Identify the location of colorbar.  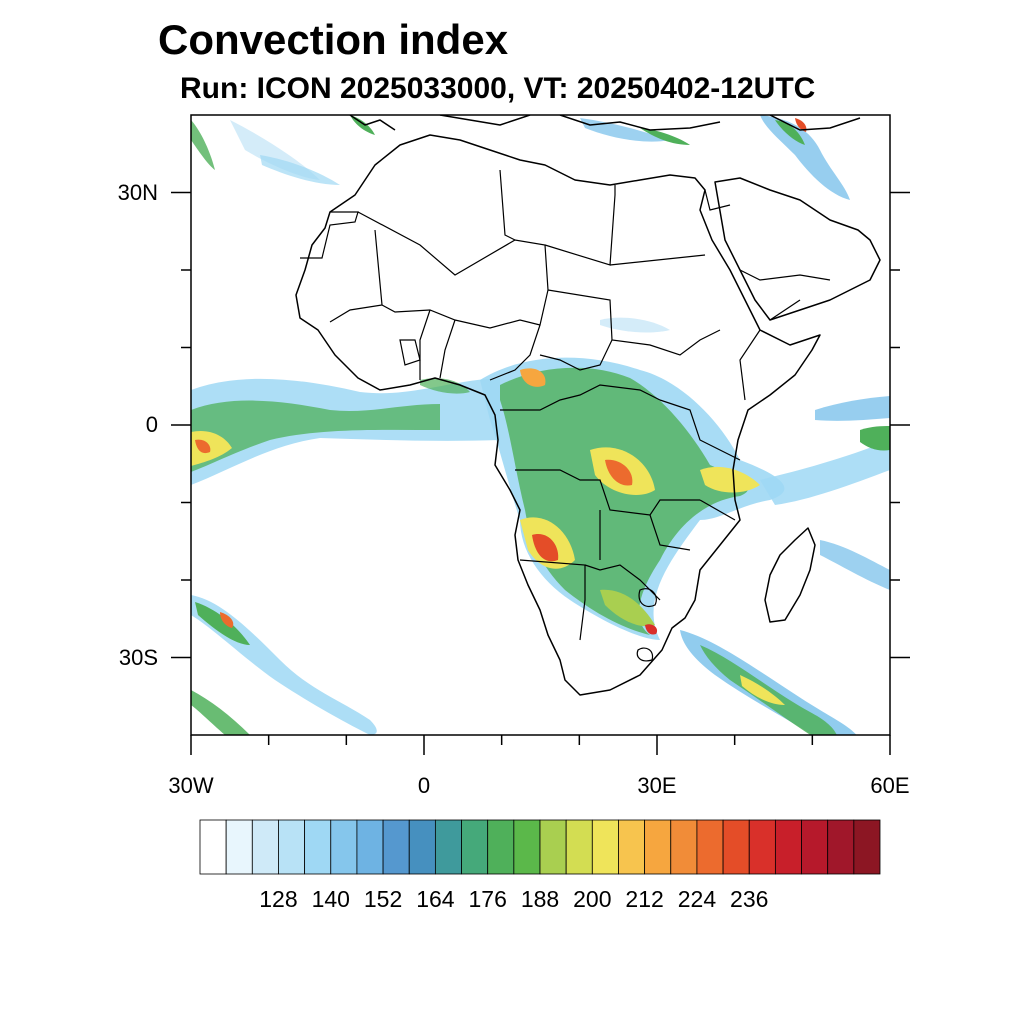
(540, 847).